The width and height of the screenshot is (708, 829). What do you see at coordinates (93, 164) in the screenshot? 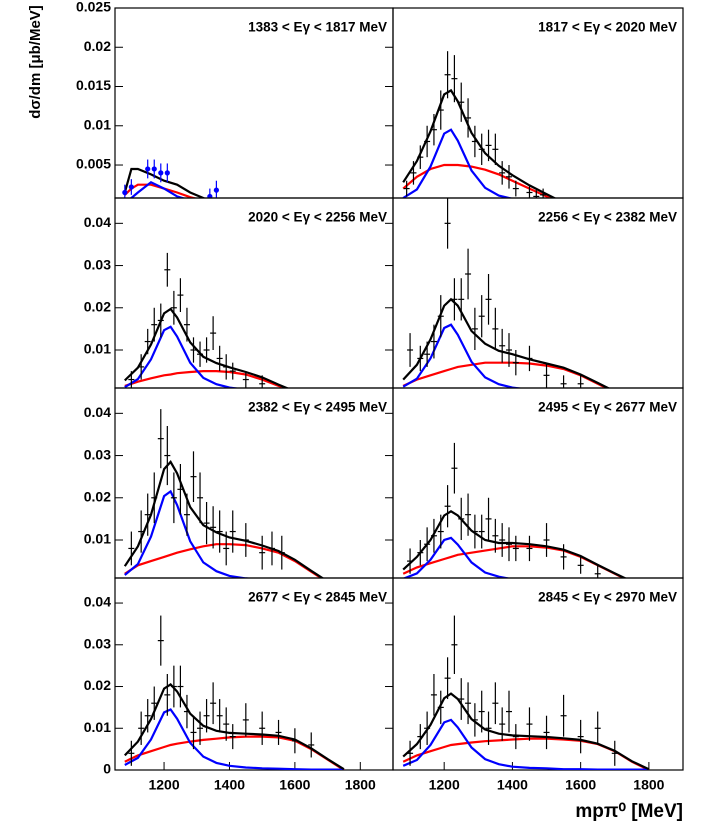
I see `y-tick-label: 0.005` at bounding box center [93, 164].